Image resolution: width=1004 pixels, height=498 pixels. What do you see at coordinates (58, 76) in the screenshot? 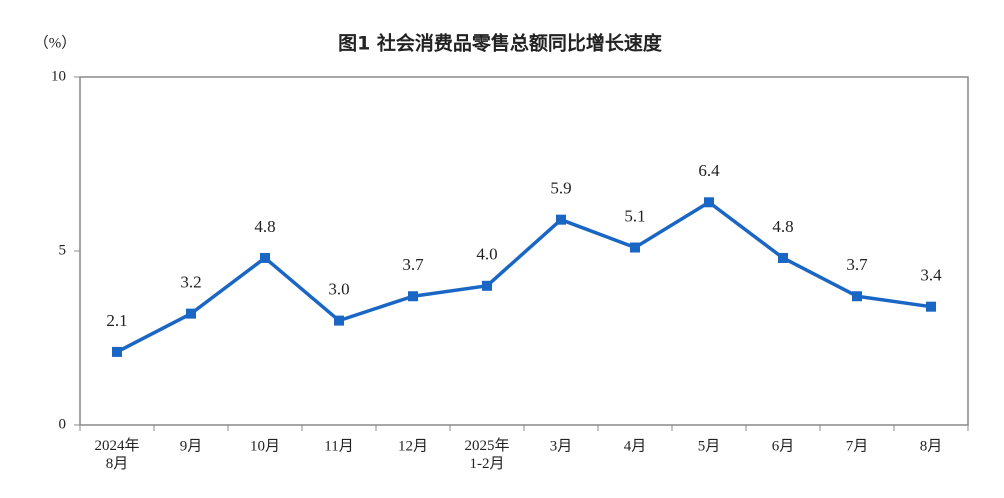
I see `y-tick-label: 10` at bounding box center [58, 76].